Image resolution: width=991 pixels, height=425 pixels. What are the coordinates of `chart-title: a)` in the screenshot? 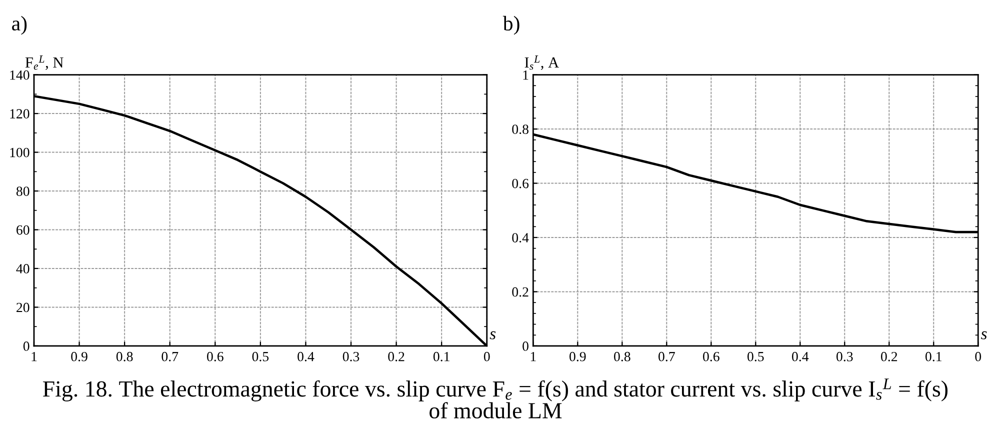 It's located at (19, 25).